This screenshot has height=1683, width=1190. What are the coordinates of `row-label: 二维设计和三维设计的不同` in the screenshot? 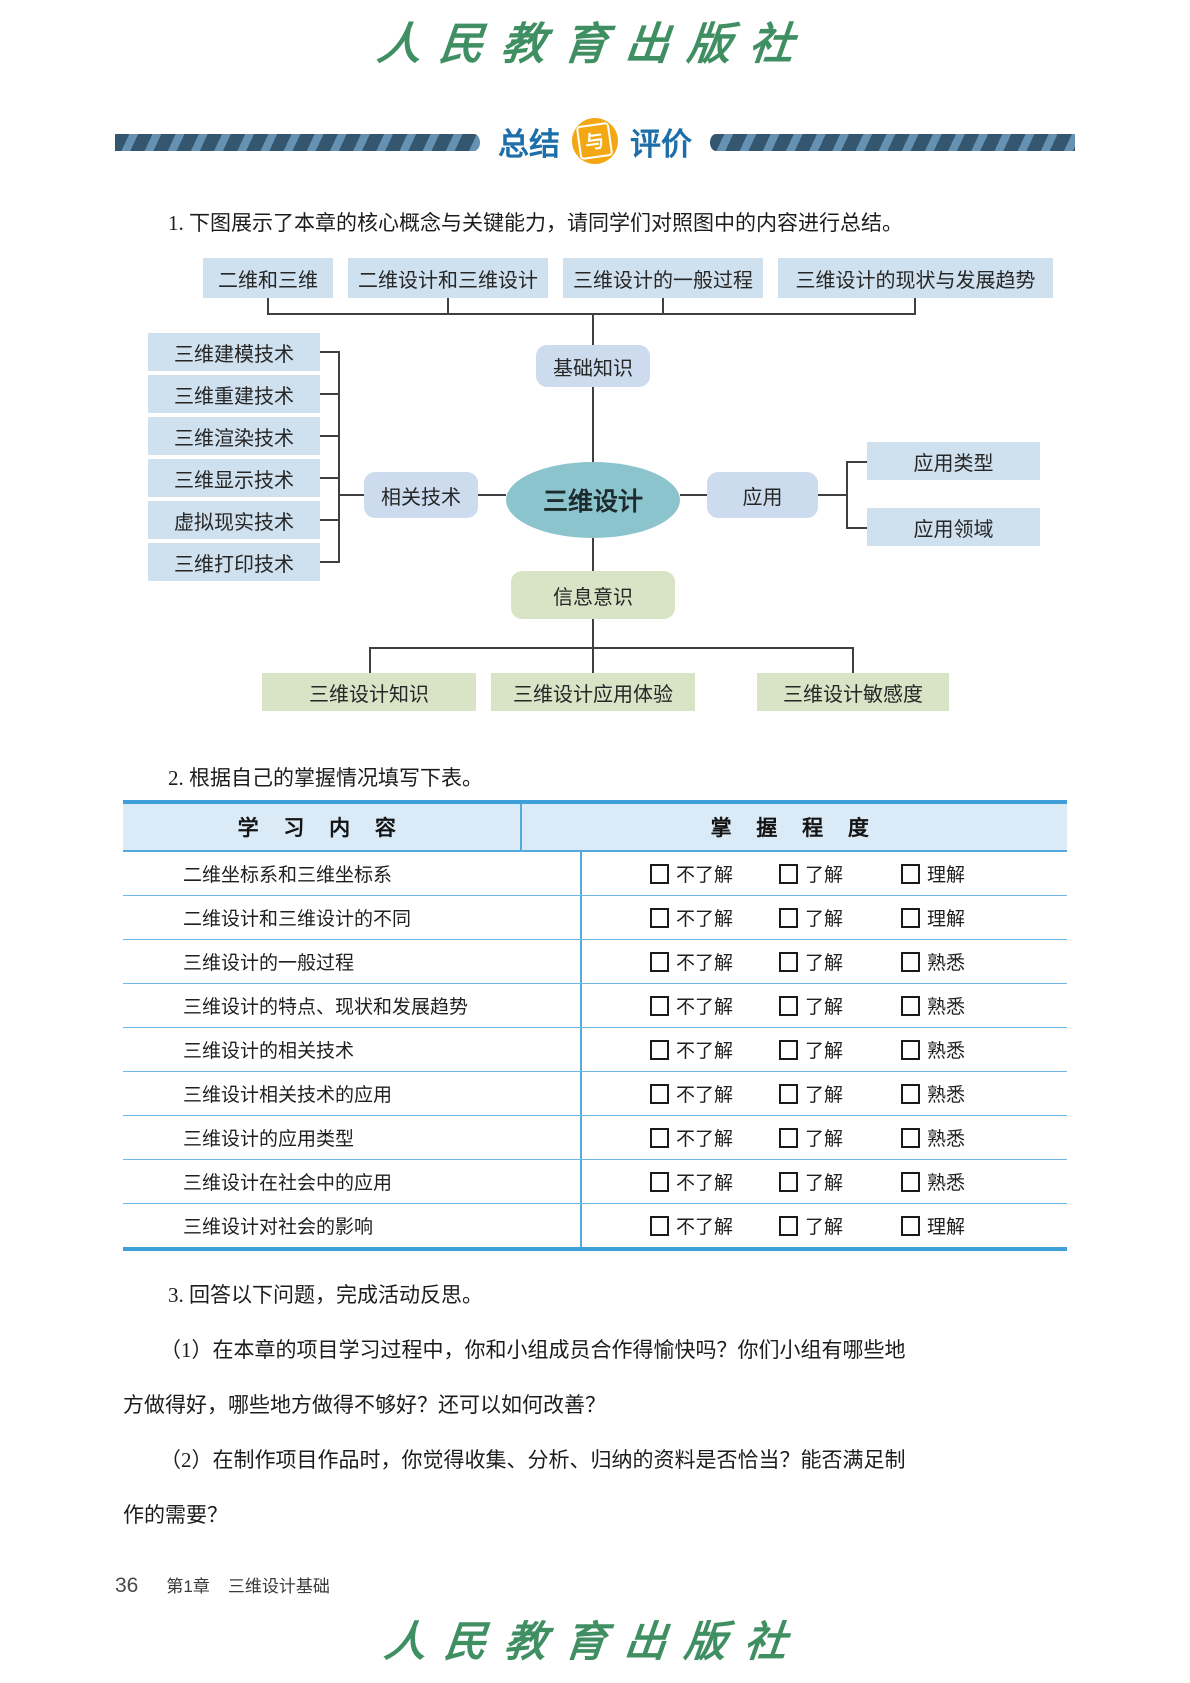 It's located at (352, 917).